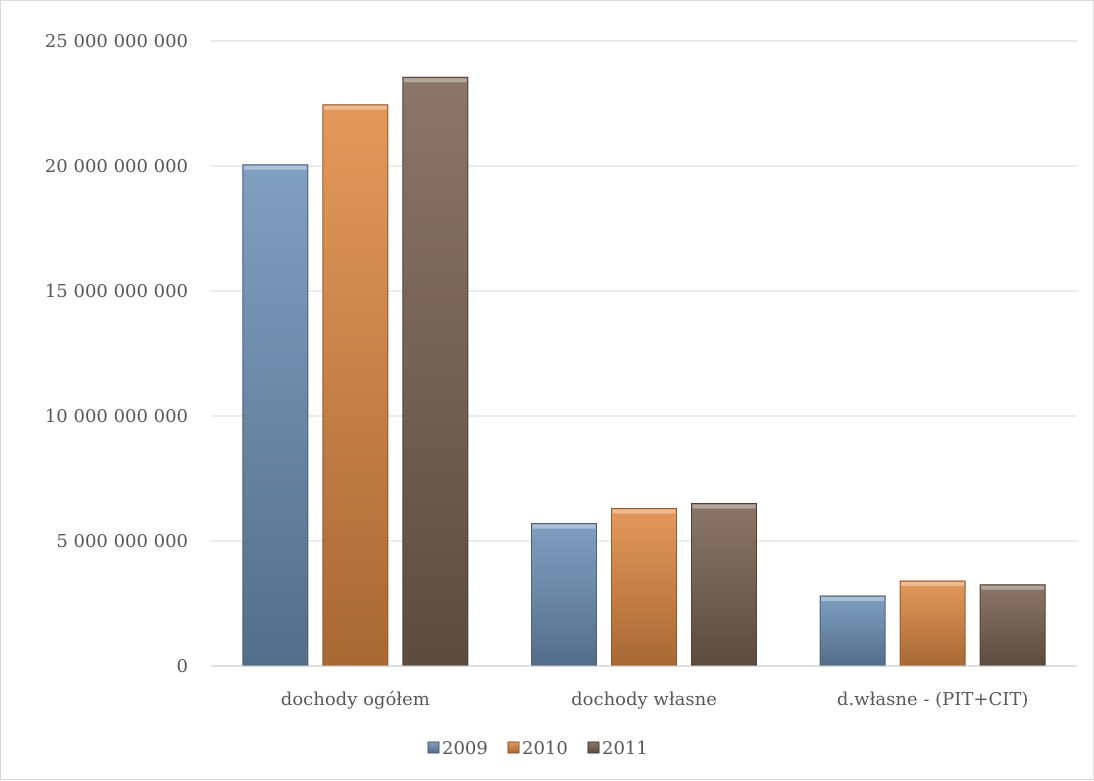 The image size is (1094, 781). What do you see at coordinates (433, 747) in the screenshot?
I see `legend-swatch-2009` at bounding box center [433, 747].